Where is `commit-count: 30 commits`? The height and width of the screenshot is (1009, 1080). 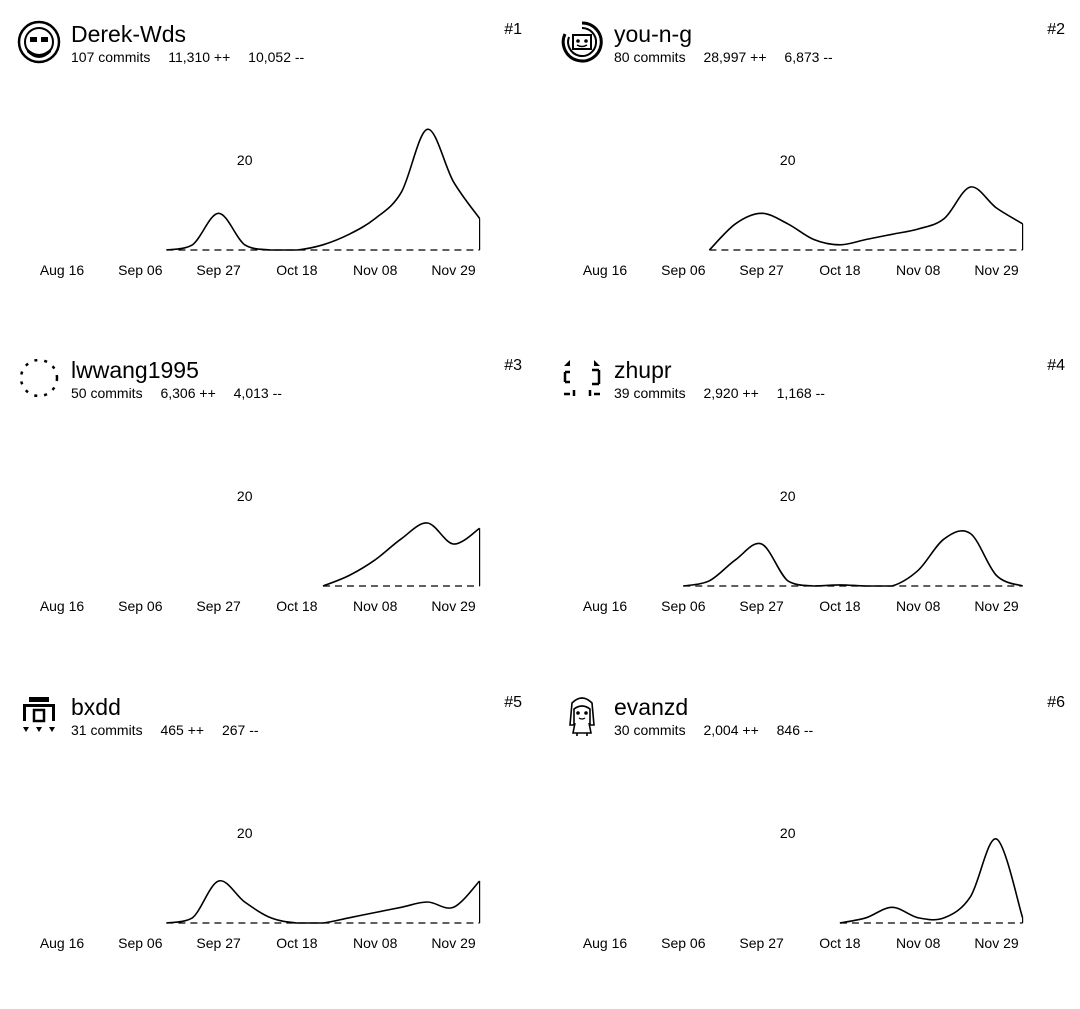 commit-count: 30 commits is located at coordinates (650, 730).